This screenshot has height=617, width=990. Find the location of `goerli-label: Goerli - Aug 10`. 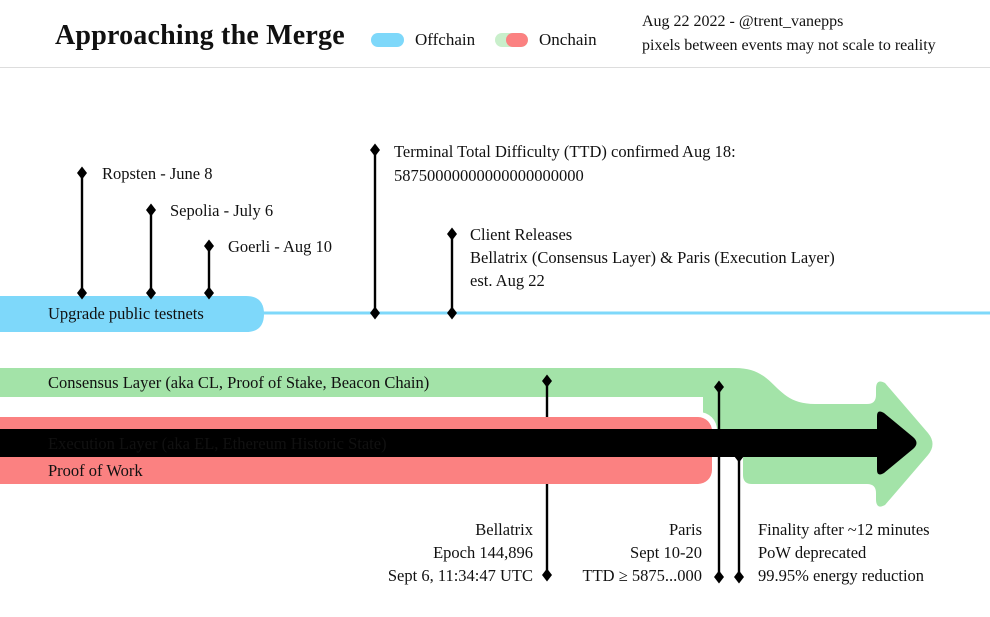

goerli-label: Goerli - Aug 10 is located at coordinates (280, 246).